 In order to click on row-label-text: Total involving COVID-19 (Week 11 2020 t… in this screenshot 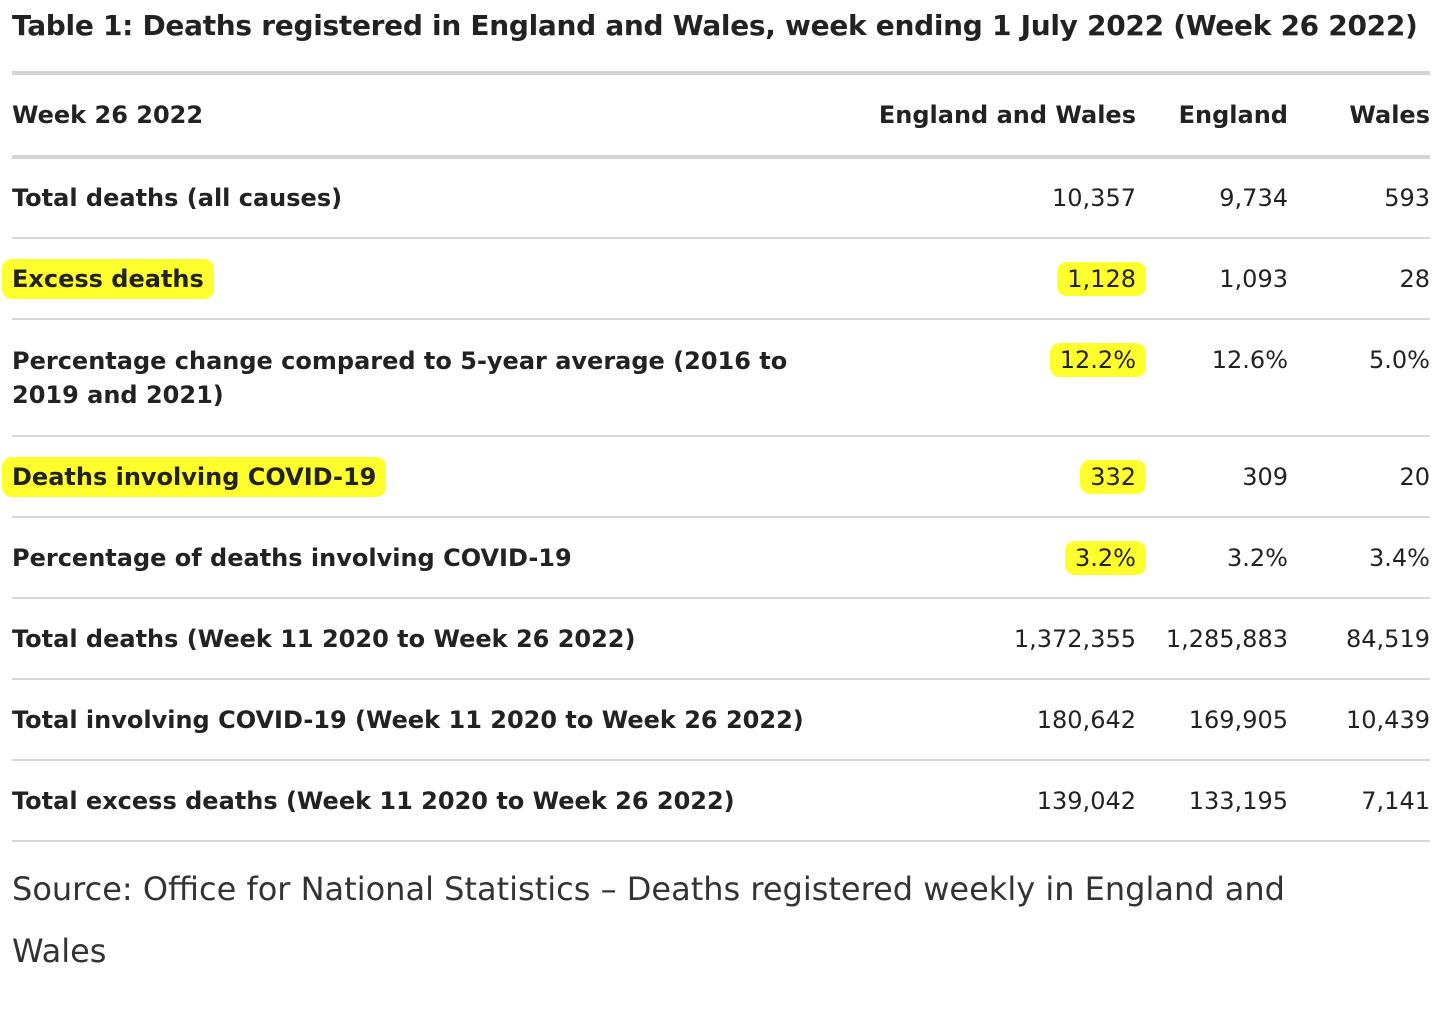, I will do `click(408, 719)`.